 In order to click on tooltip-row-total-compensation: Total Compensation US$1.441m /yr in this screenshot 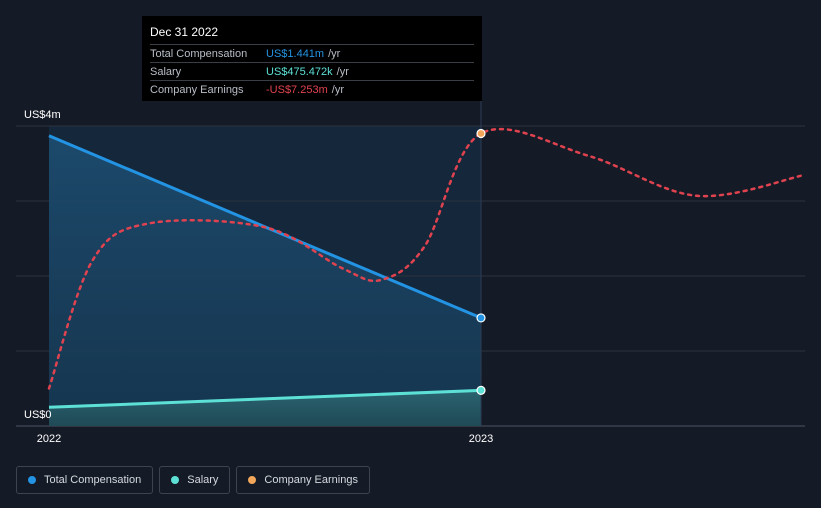, I will do `click(312, 53)`.